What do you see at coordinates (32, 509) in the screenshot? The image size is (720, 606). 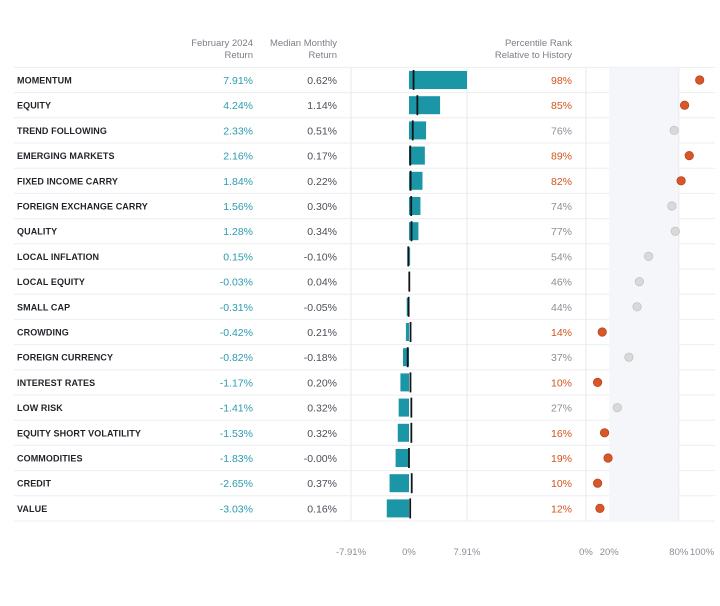 I see `factor-label: VALUE` at bounding box center [32, 509].